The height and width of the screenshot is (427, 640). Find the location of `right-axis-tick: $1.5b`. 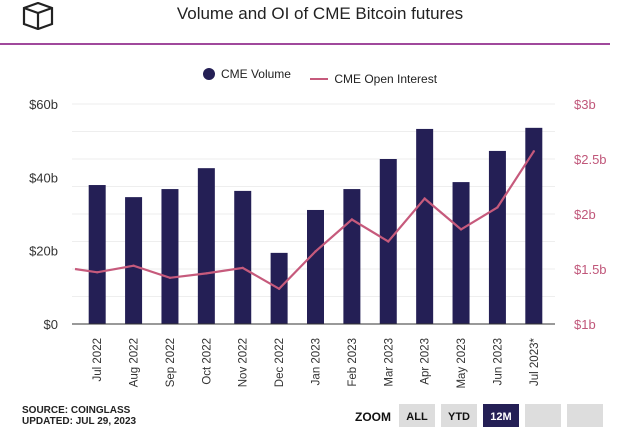

right-axis-tick: $1.5b is located at coordinates (590, 269).